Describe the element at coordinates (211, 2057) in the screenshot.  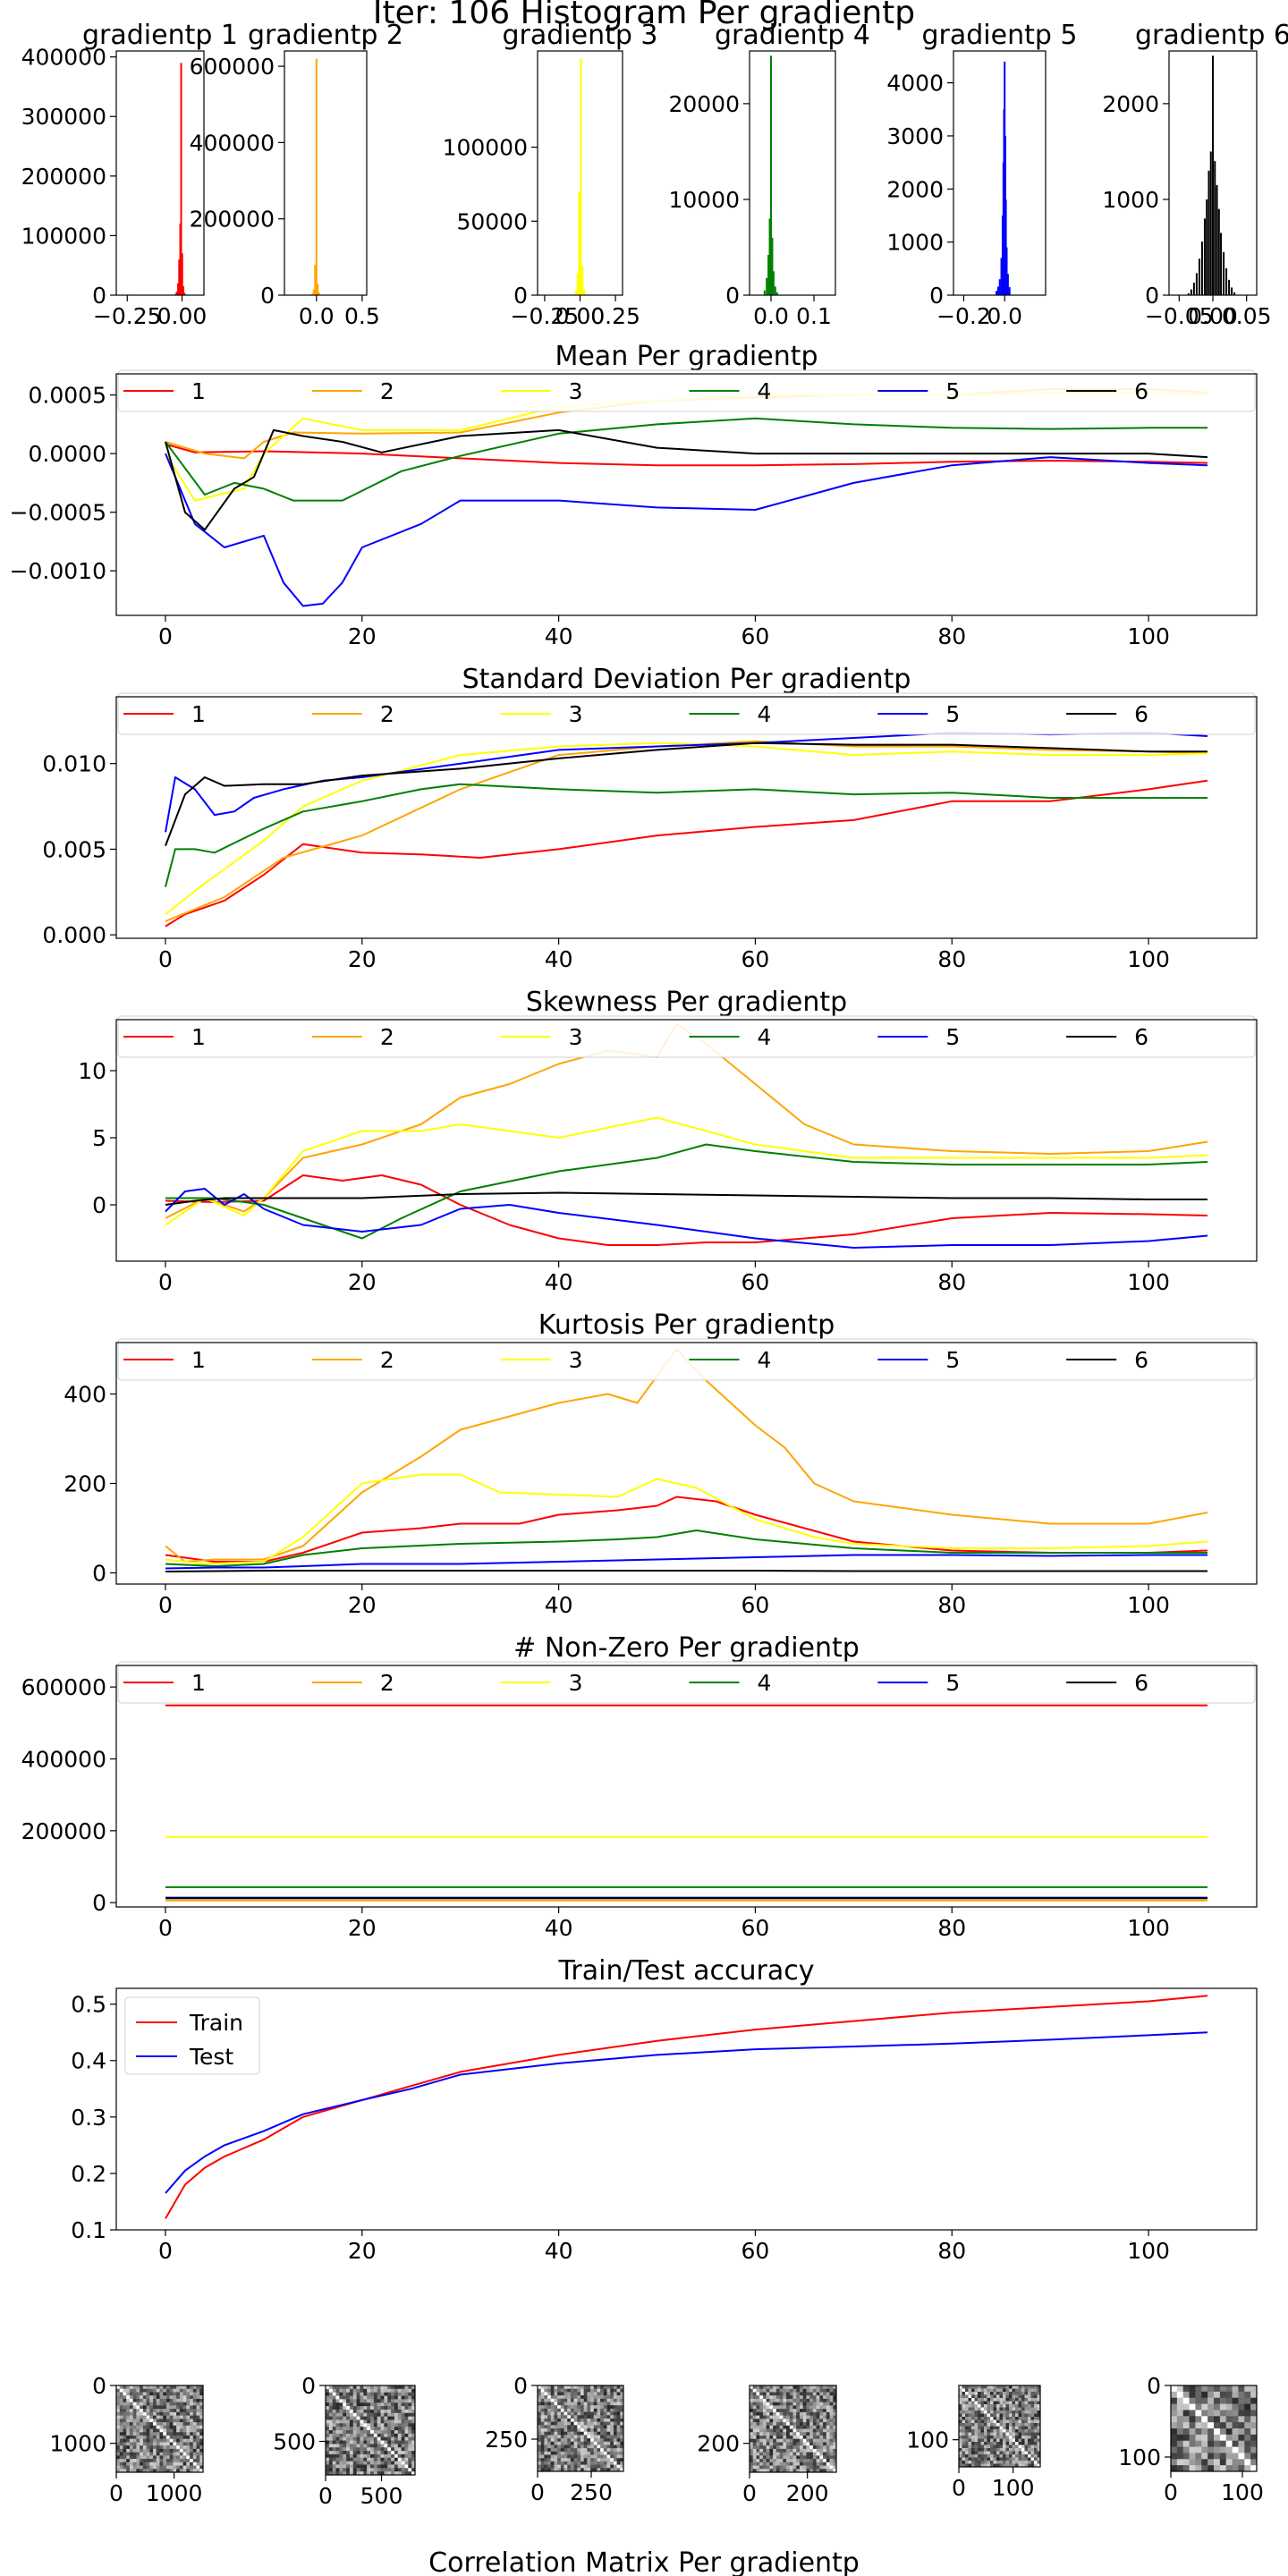
I see `acc-legend-label: Test` at that location.